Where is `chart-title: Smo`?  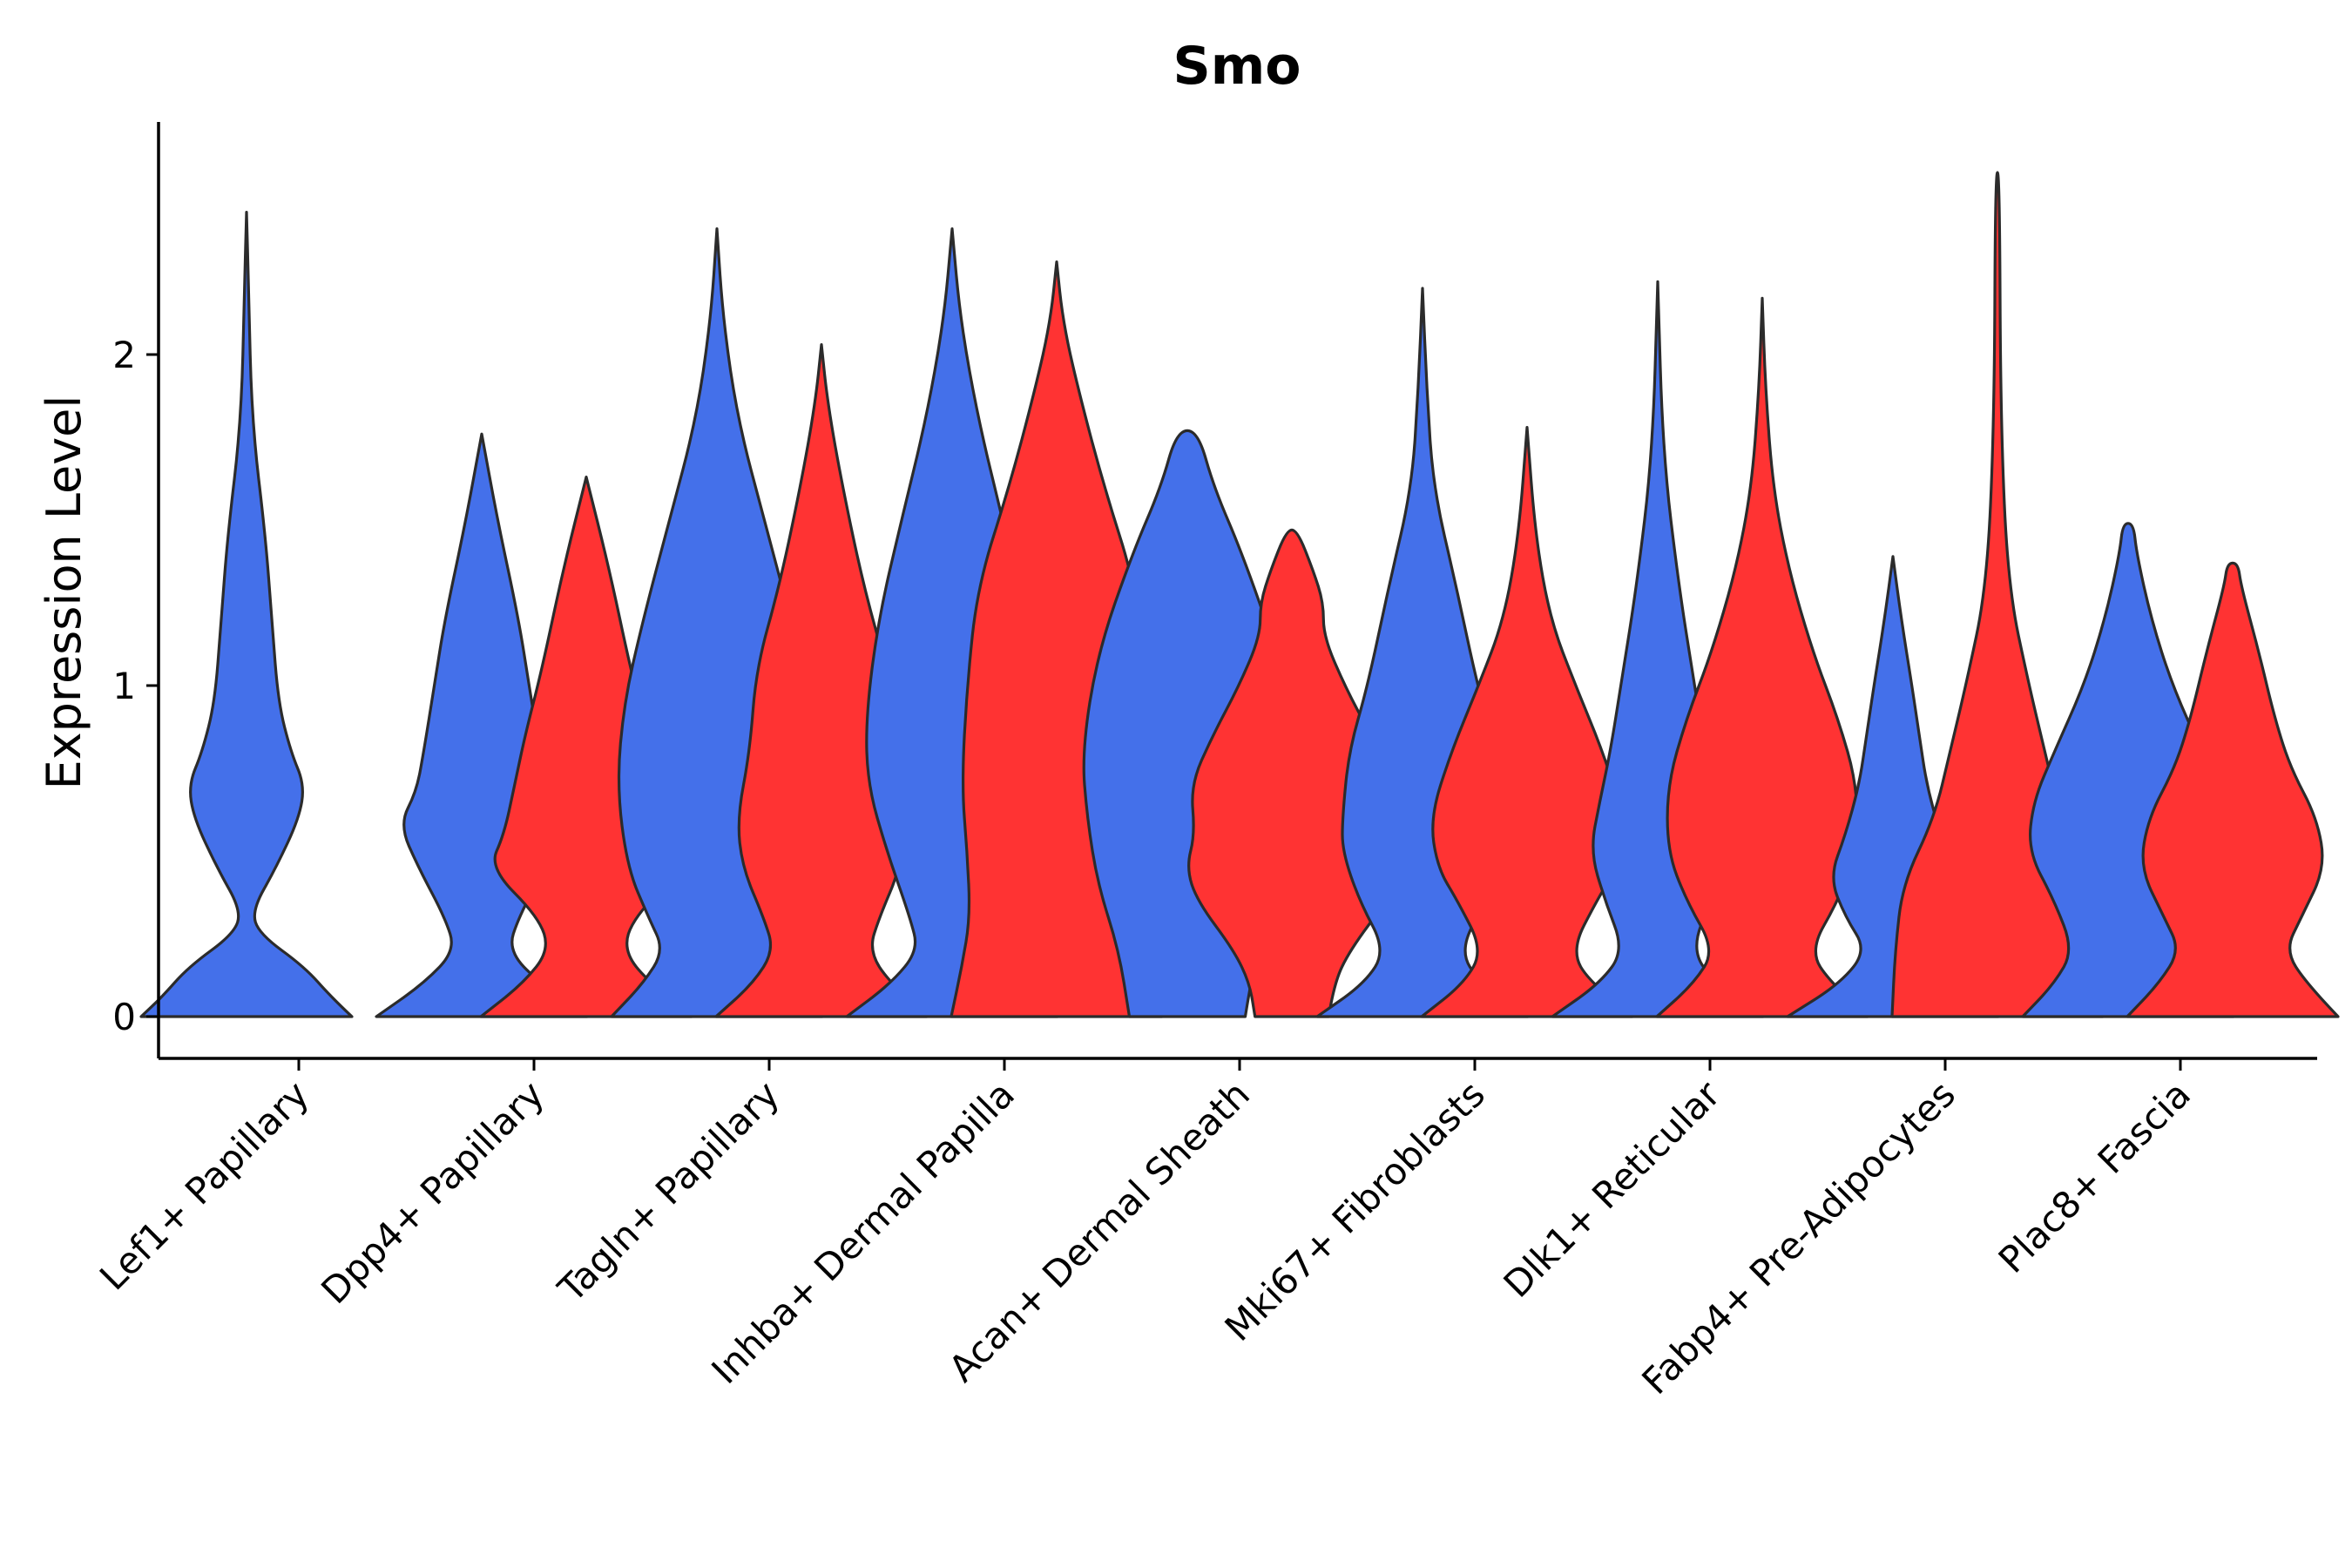
chart-title: Smo is located at coordinates (1237, 66).